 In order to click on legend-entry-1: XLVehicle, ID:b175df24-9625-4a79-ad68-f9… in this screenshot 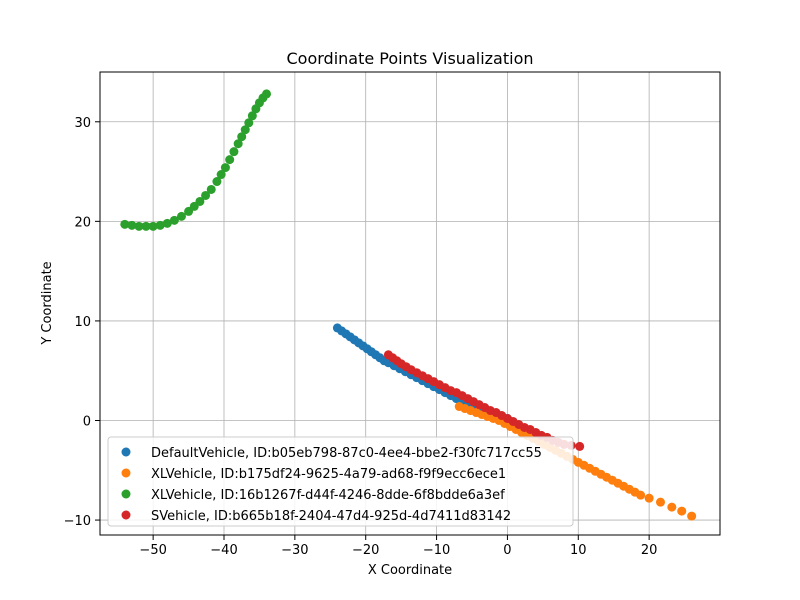, I will do `click(328, 474)`.